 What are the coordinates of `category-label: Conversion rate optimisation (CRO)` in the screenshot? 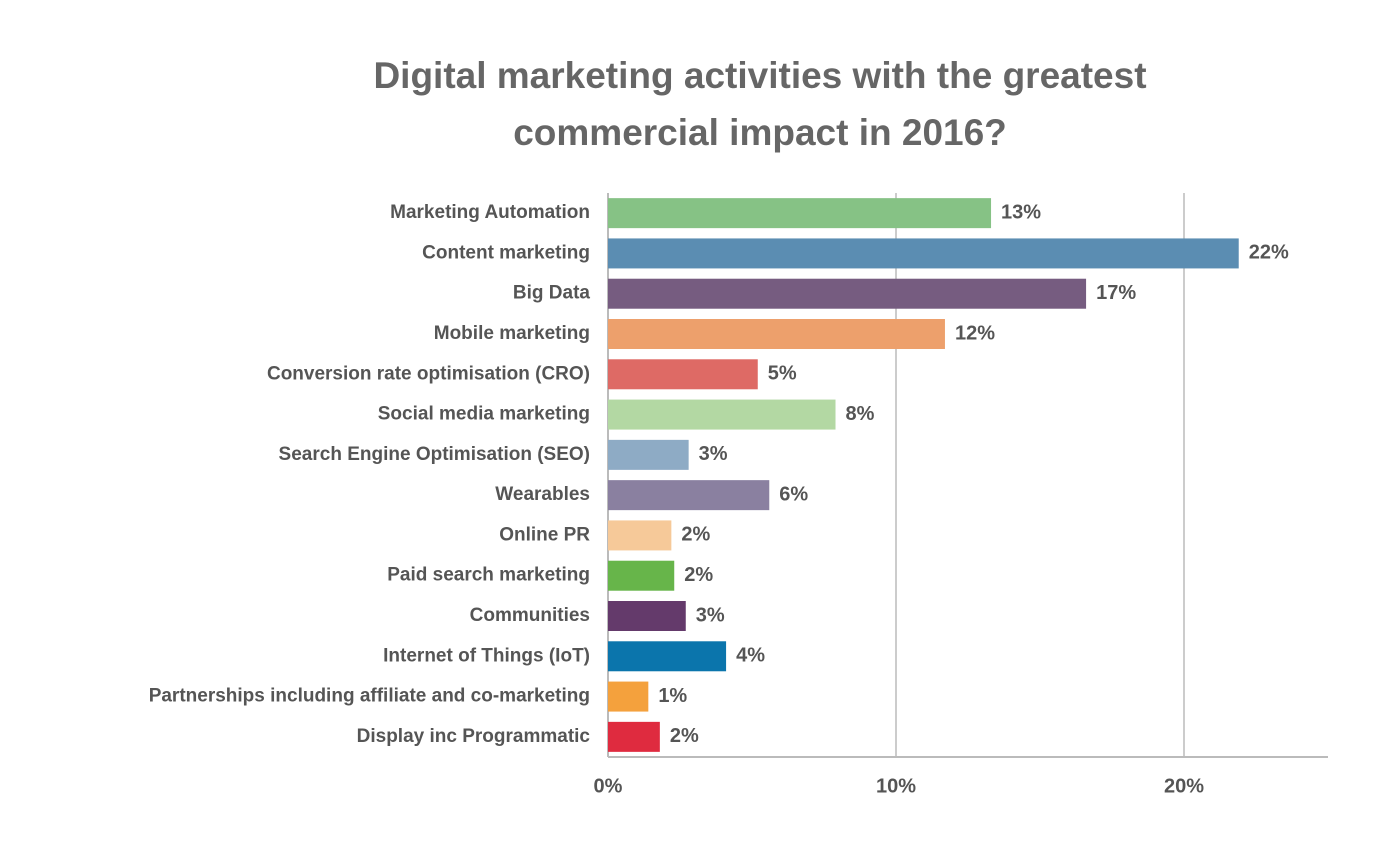 It's located at (428, 373).